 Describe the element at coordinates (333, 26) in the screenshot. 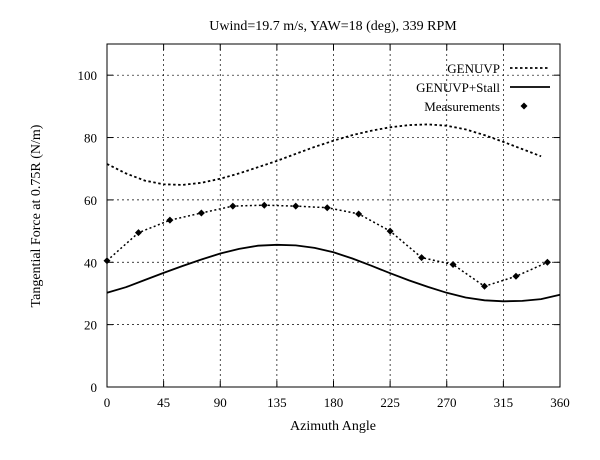

I see `chart-title: Uwind=19.7 m/s, YAW=18 (deg), 339 RPM` at that location.